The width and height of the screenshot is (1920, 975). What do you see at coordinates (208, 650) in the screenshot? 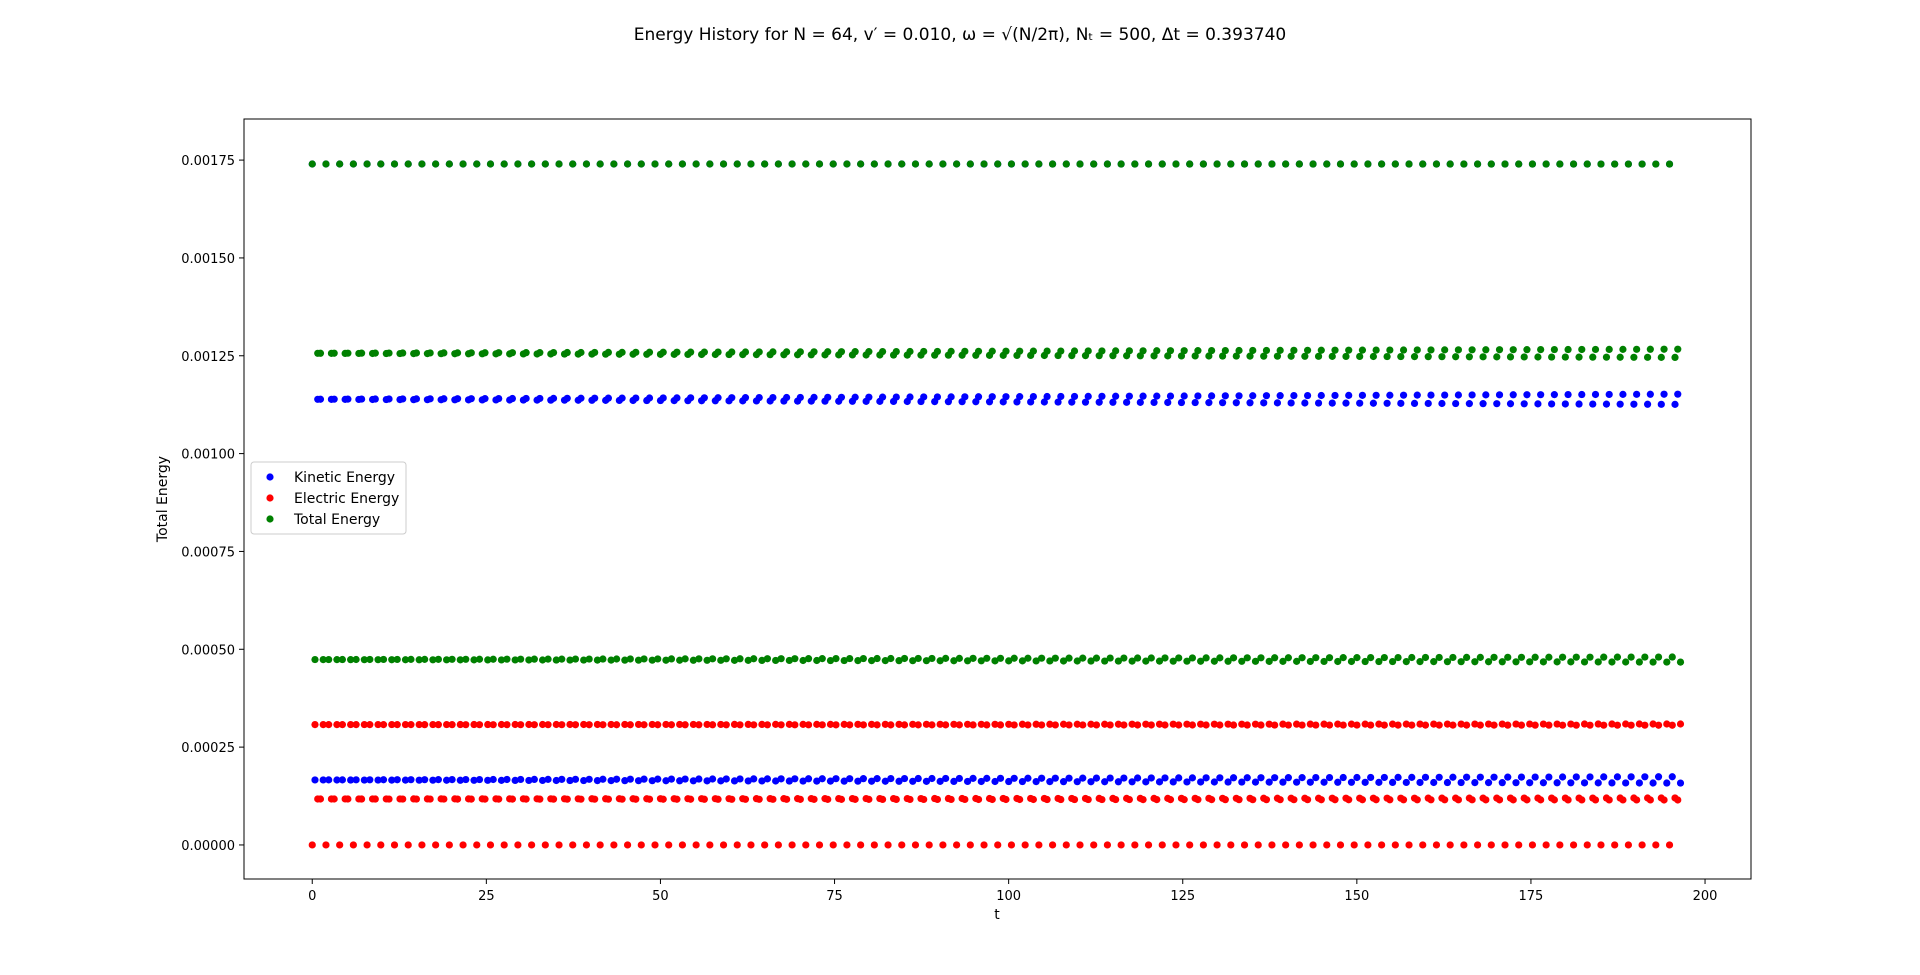
I see `y-tick-label: 0.00050` at bounding box center [208, 650].